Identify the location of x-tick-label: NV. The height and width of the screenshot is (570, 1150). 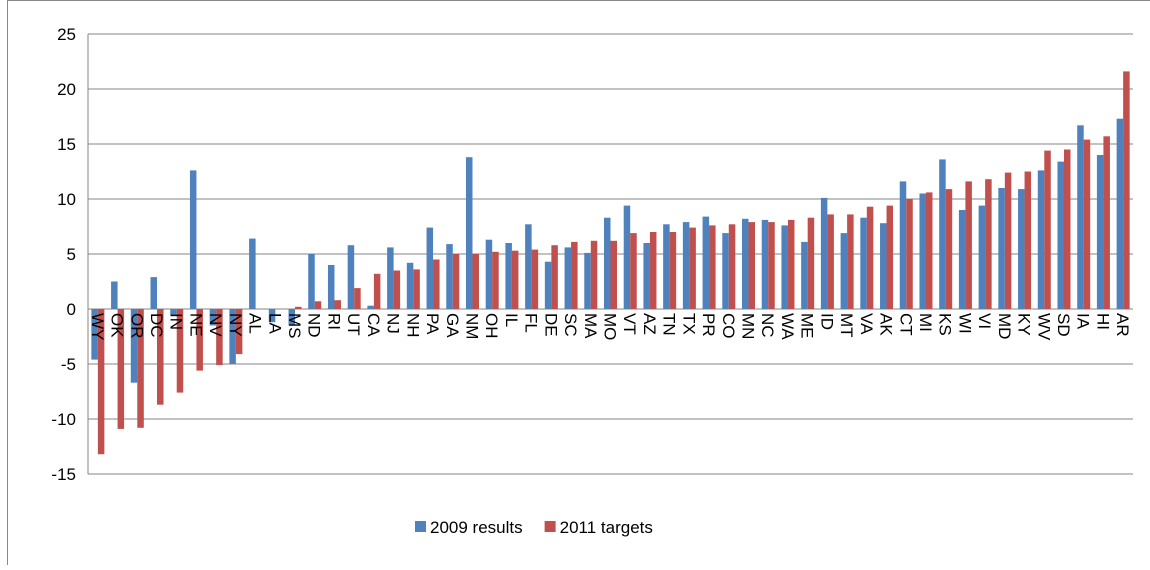
(215, 325).